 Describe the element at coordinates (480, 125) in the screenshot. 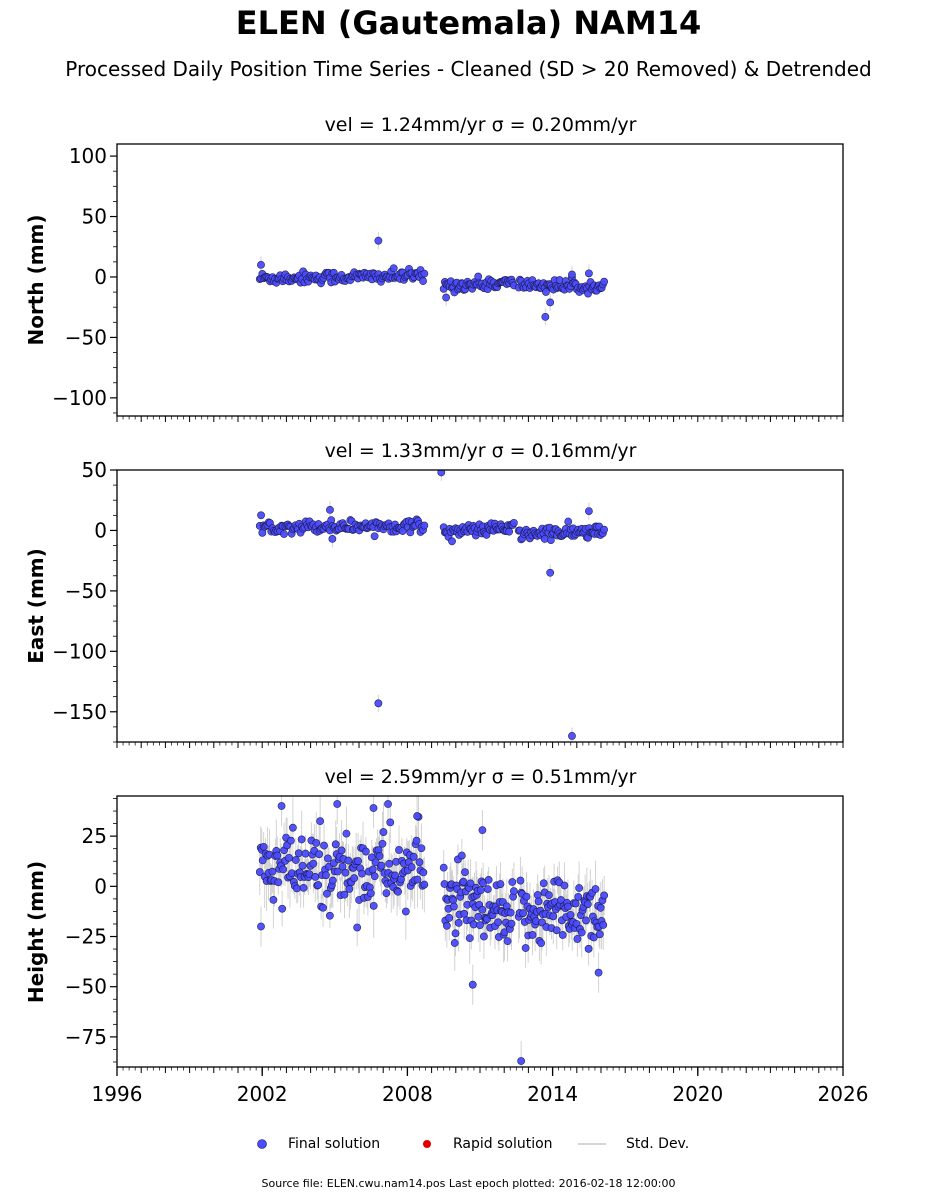

I see `north-panel-title: vel = 1.24mm/yr σ = 0.20mm/yr` at that location.